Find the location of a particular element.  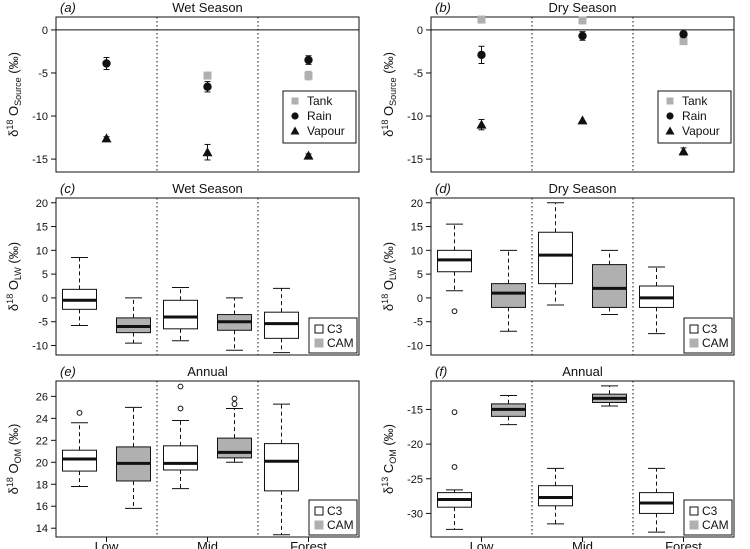

y-tick-label: -15 is located at coordinates (40, 160).